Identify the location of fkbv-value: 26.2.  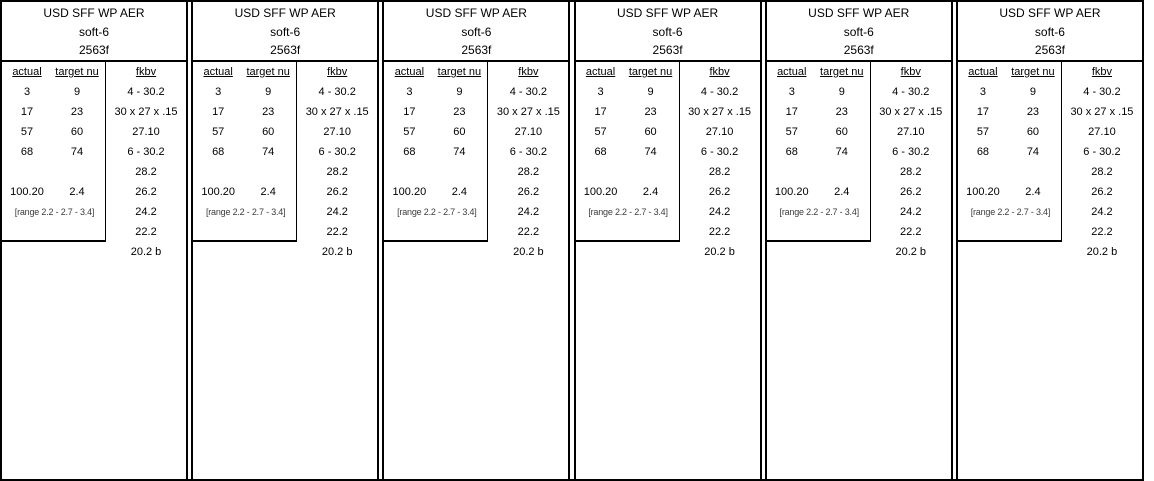
(1102, 192).